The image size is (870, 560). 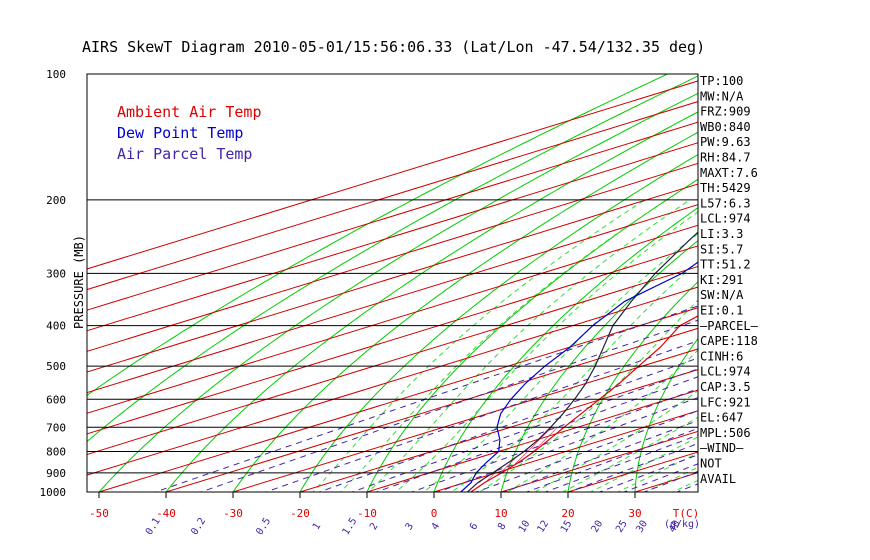 I want to click on mixing-ratio-label: 1, so click(x=317, y=526).